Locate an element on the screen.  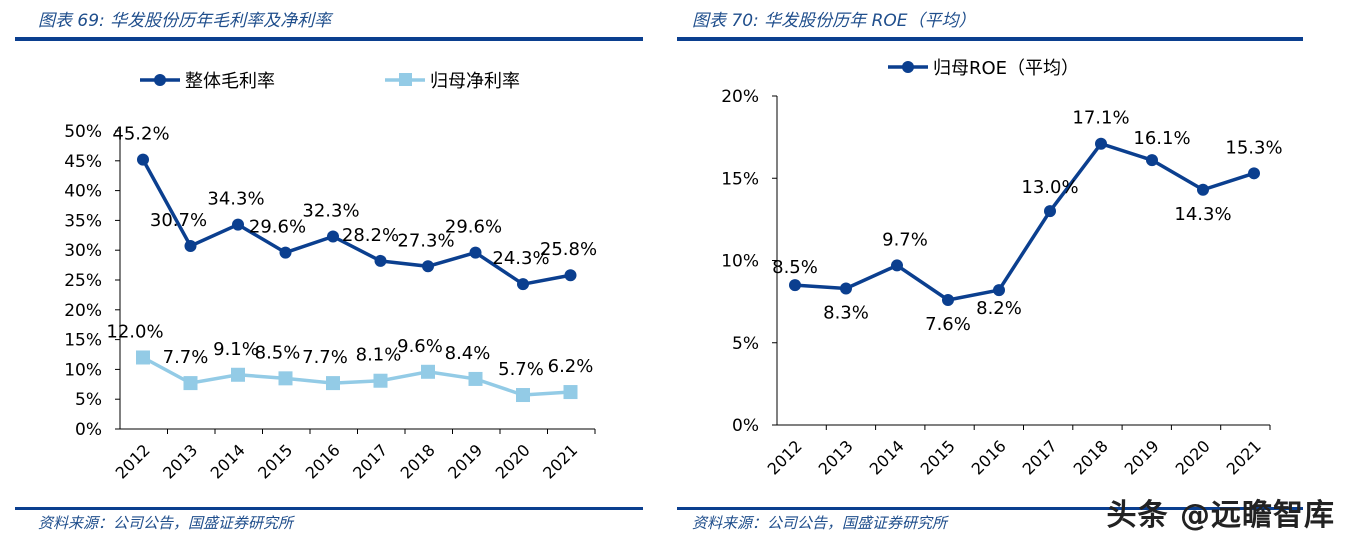
data-label: 9.7% is located at coordinates (905, 239).